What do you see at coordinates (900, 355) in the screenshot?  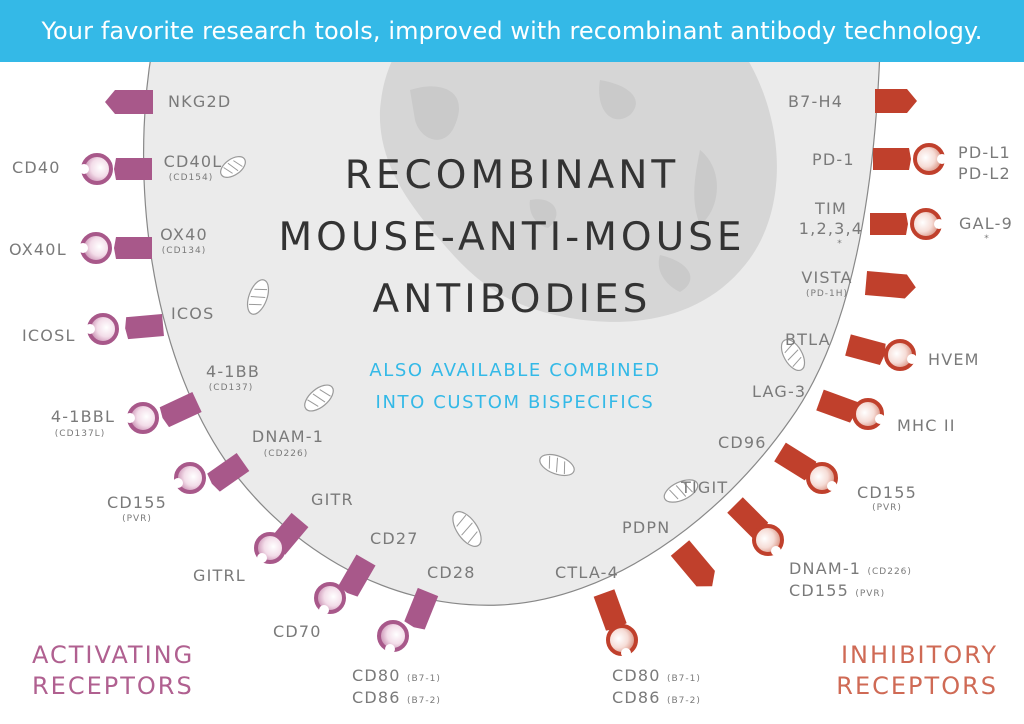 I see `ligand-hvem` at bounding box center [900, 355].